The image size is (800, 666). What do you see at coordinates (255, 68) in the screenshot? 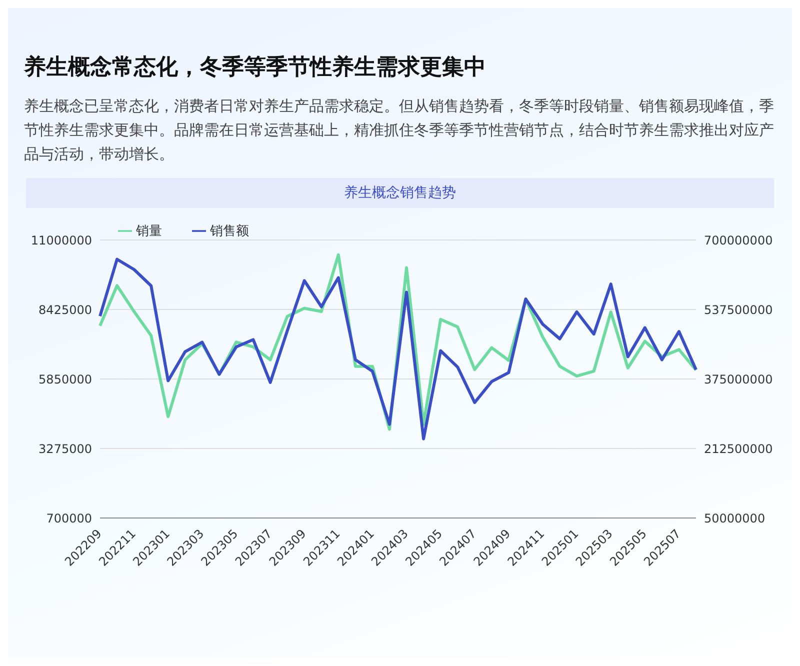
I see `chart-title: 养生概念常态化，冬季等季节性养生需求更集中` at bounding box center [255, 68].